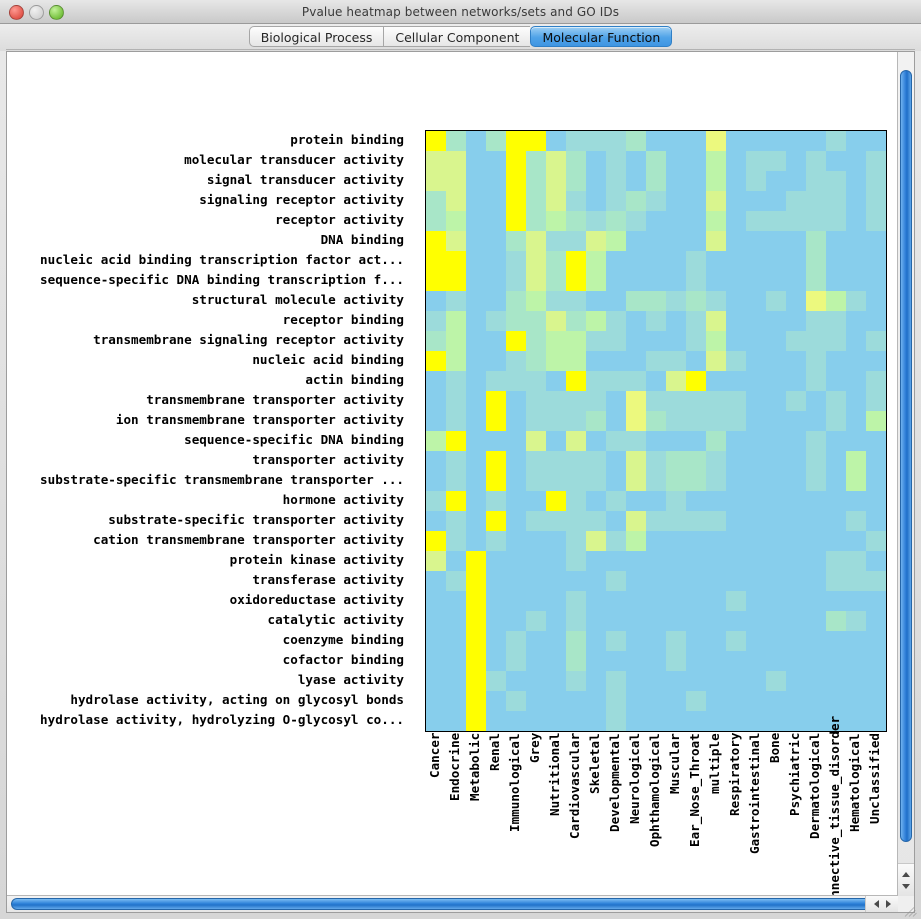  I want to click on horizontal-scrollbar-thumb, so click(443, 904).